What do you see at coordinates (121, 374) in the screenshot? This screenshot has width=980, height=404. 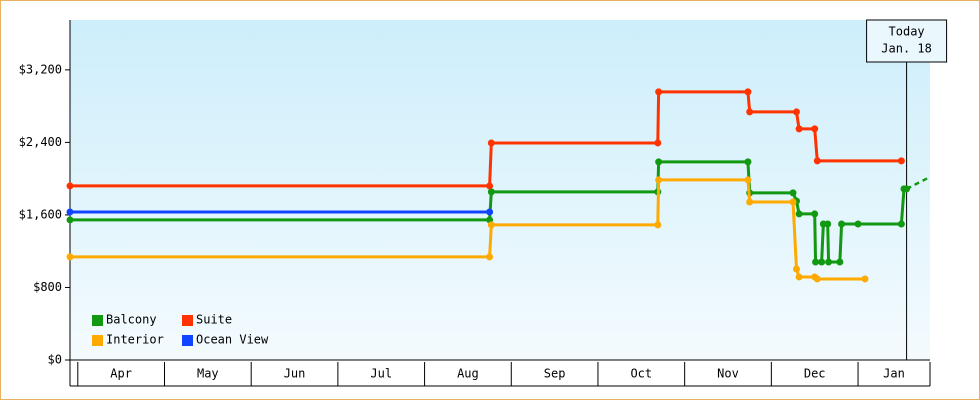 I see `x-tick-label: Apr` at bounding box center [121, 374].